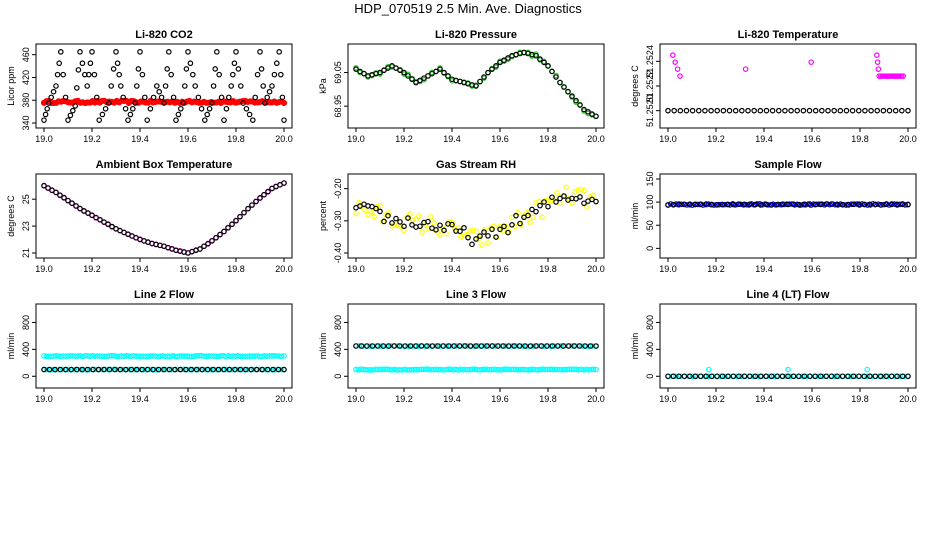  Describe the element at coordinates (26, 199) in the screenshot. I see `y-tick-label: 25` at that location.